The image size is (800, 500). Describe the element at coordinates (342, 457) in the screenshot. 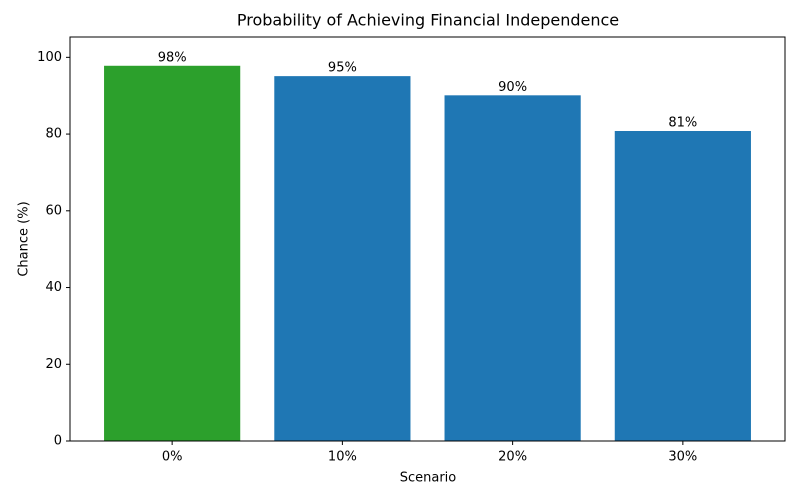

I see `x-tick-label: 10%` at that location.